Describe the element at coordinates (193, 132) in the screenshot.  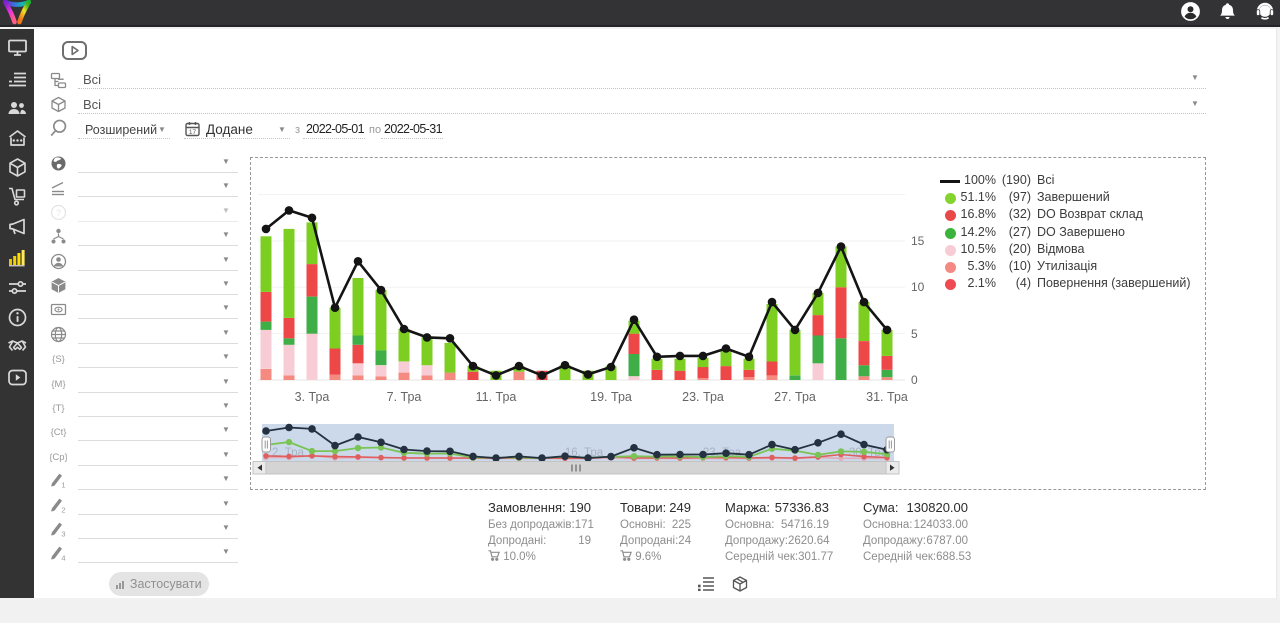
I see `svg-text: 17` at that location.